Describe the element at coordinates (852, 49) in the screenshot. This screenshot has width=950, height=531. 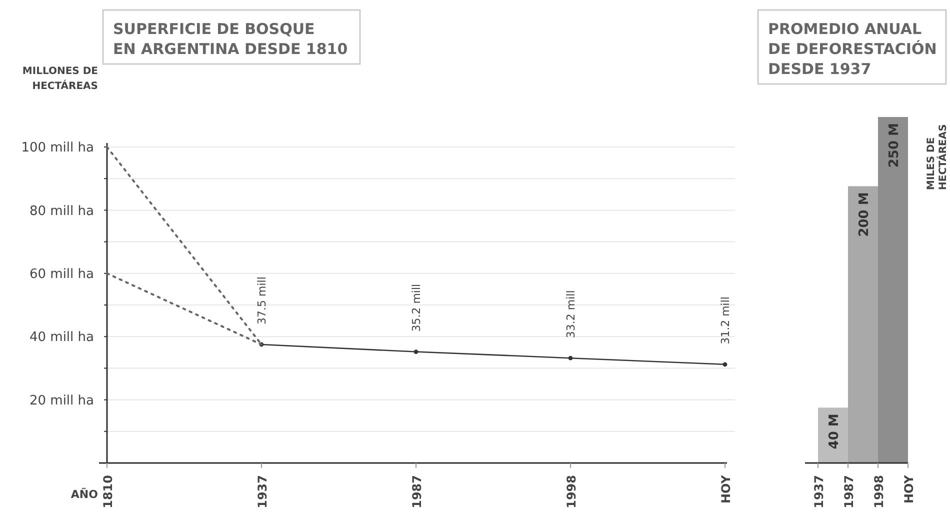
I see `chart-title: PROMEDIO ANUAL DE DEFORESTACIÓN DESDE 1937` at that location.